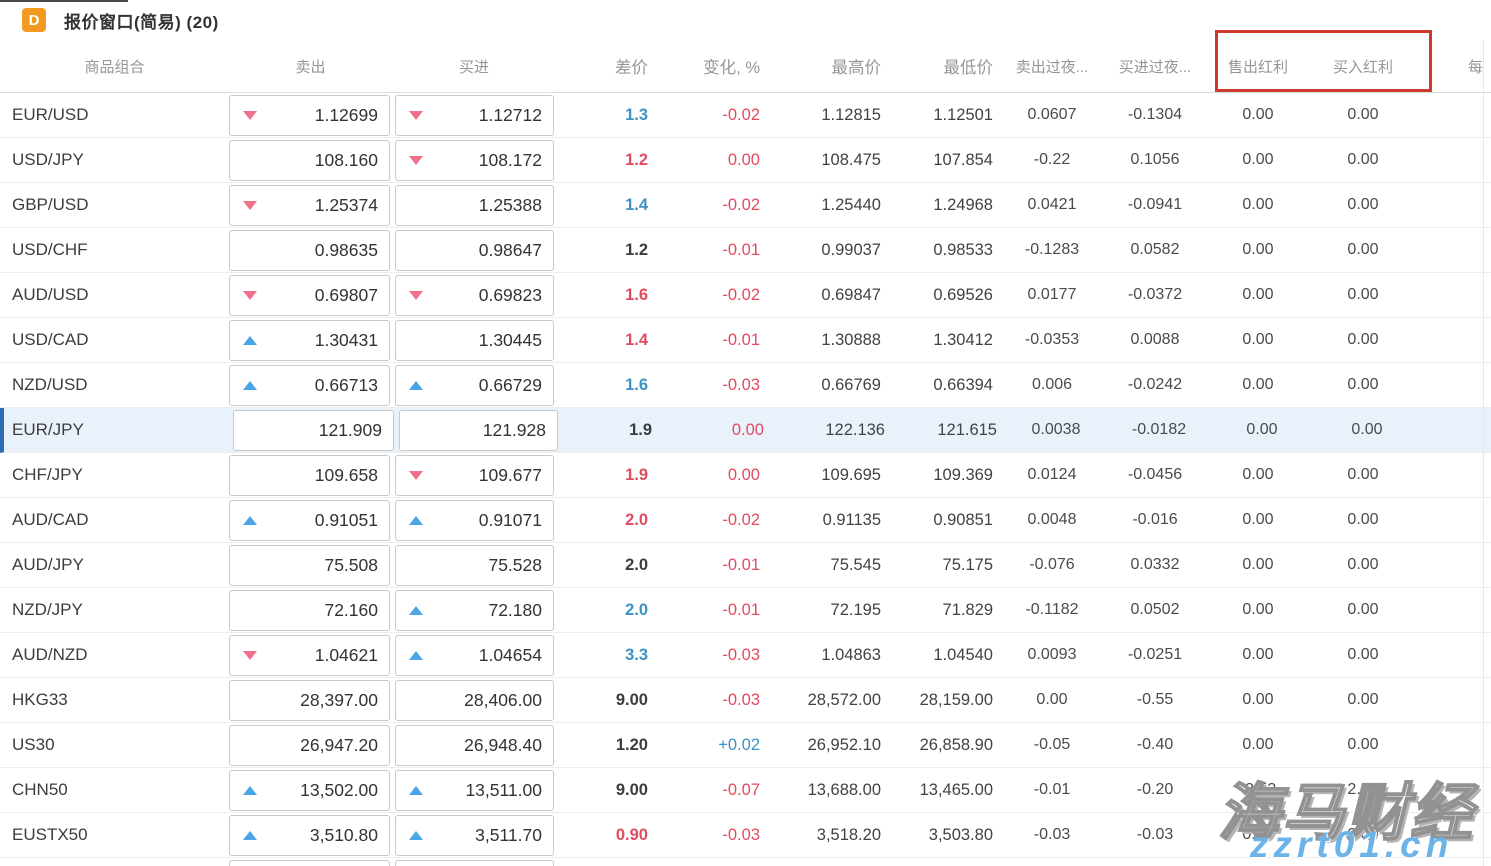 This screenshot has height=866, width=1491. I want to click on sell-price-button: 13,502.00, so click(309, 790).